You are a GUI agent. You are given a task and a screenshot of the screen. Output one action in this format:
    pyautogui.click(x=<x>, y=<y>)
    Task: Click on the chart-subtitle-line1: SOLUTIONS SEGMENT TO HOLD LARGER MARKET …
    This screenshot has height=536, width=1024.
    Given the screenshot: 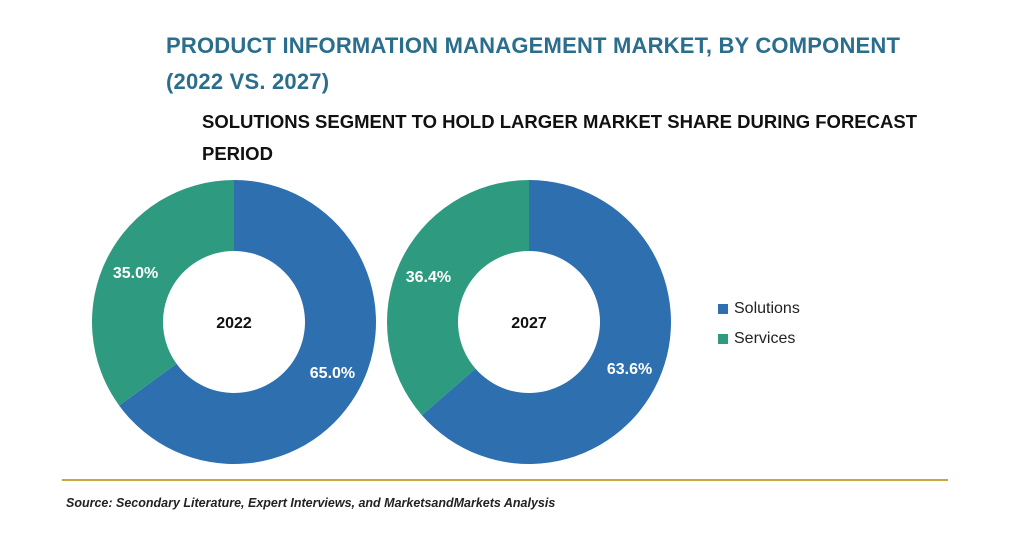 What is the action you would take?
    pyautogui.click(x=560, y=121)
    